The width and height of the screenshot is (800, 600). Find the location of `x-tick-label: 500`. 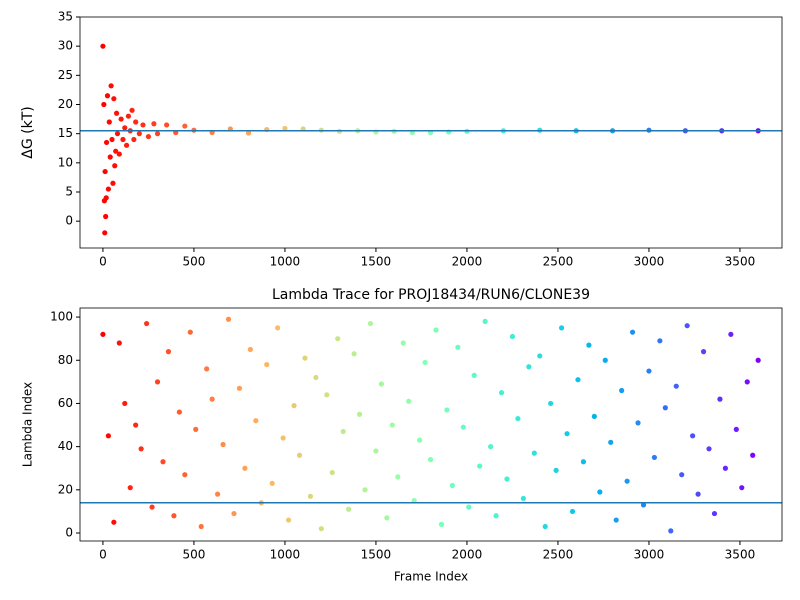

x-tick-label: 500 is located at coordinates (193, 555).